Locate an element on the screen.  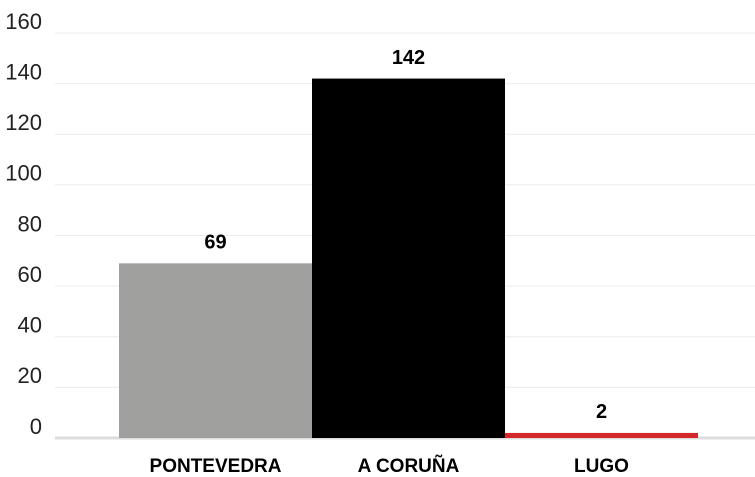
y-tick-label: 80 is located at coordinates (30, 223).